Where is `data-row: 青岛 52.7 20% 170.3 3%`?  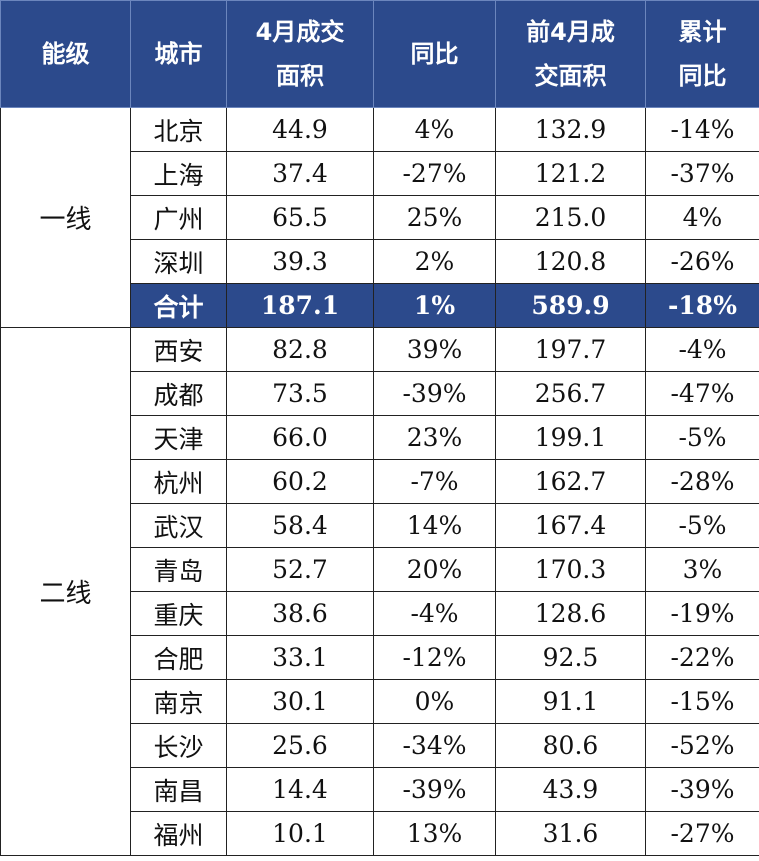
data-row: 青岛 52.7 20% 170.3 3% is located at coordinates (380, 569).